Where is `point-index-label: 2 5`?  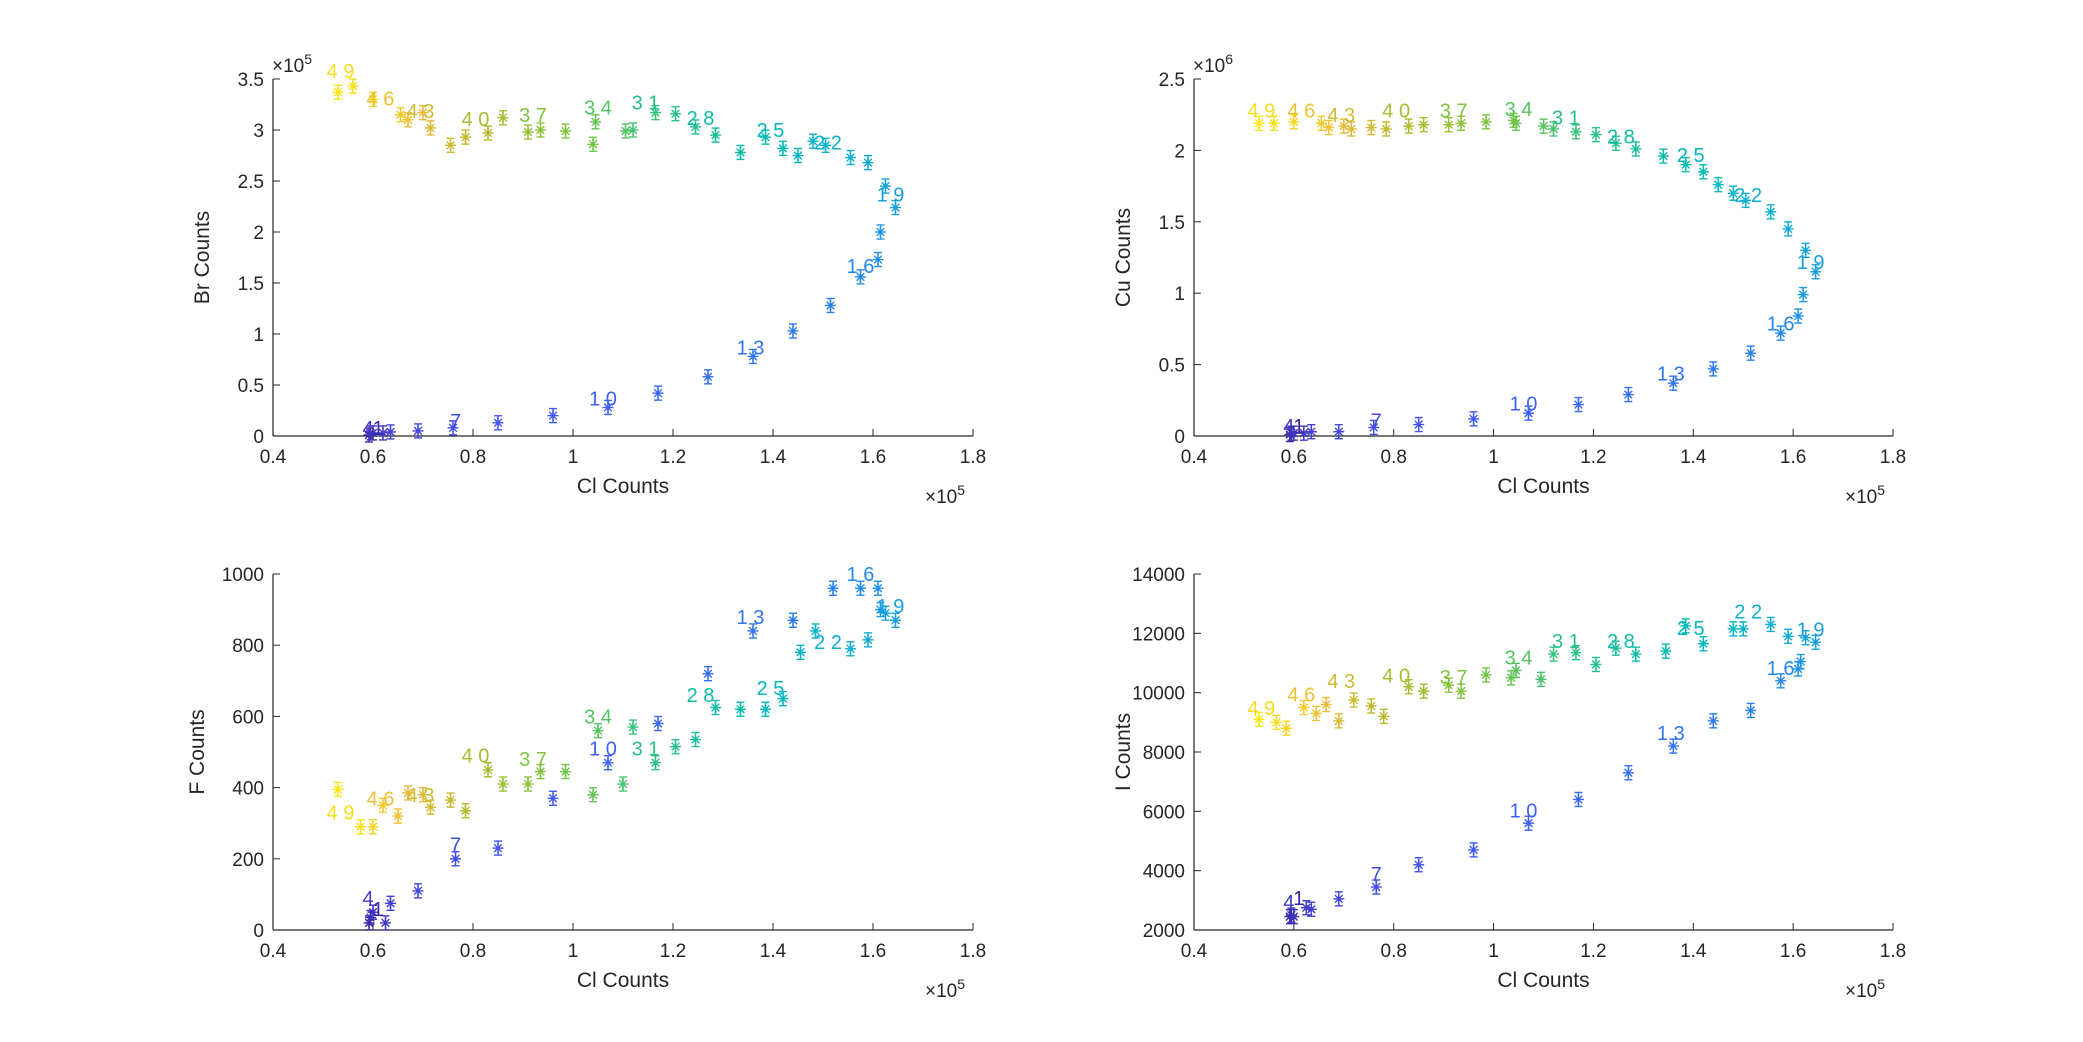
point-index-label: 2 5 is located at coordinates (1691, 156).